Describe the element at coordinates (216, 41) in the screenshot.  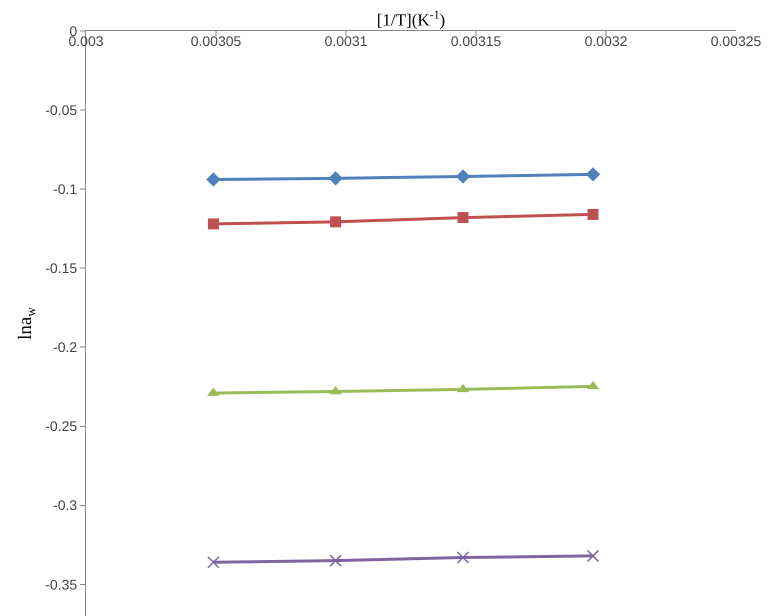
I see `x-tick-label: 0.00305` at that location.